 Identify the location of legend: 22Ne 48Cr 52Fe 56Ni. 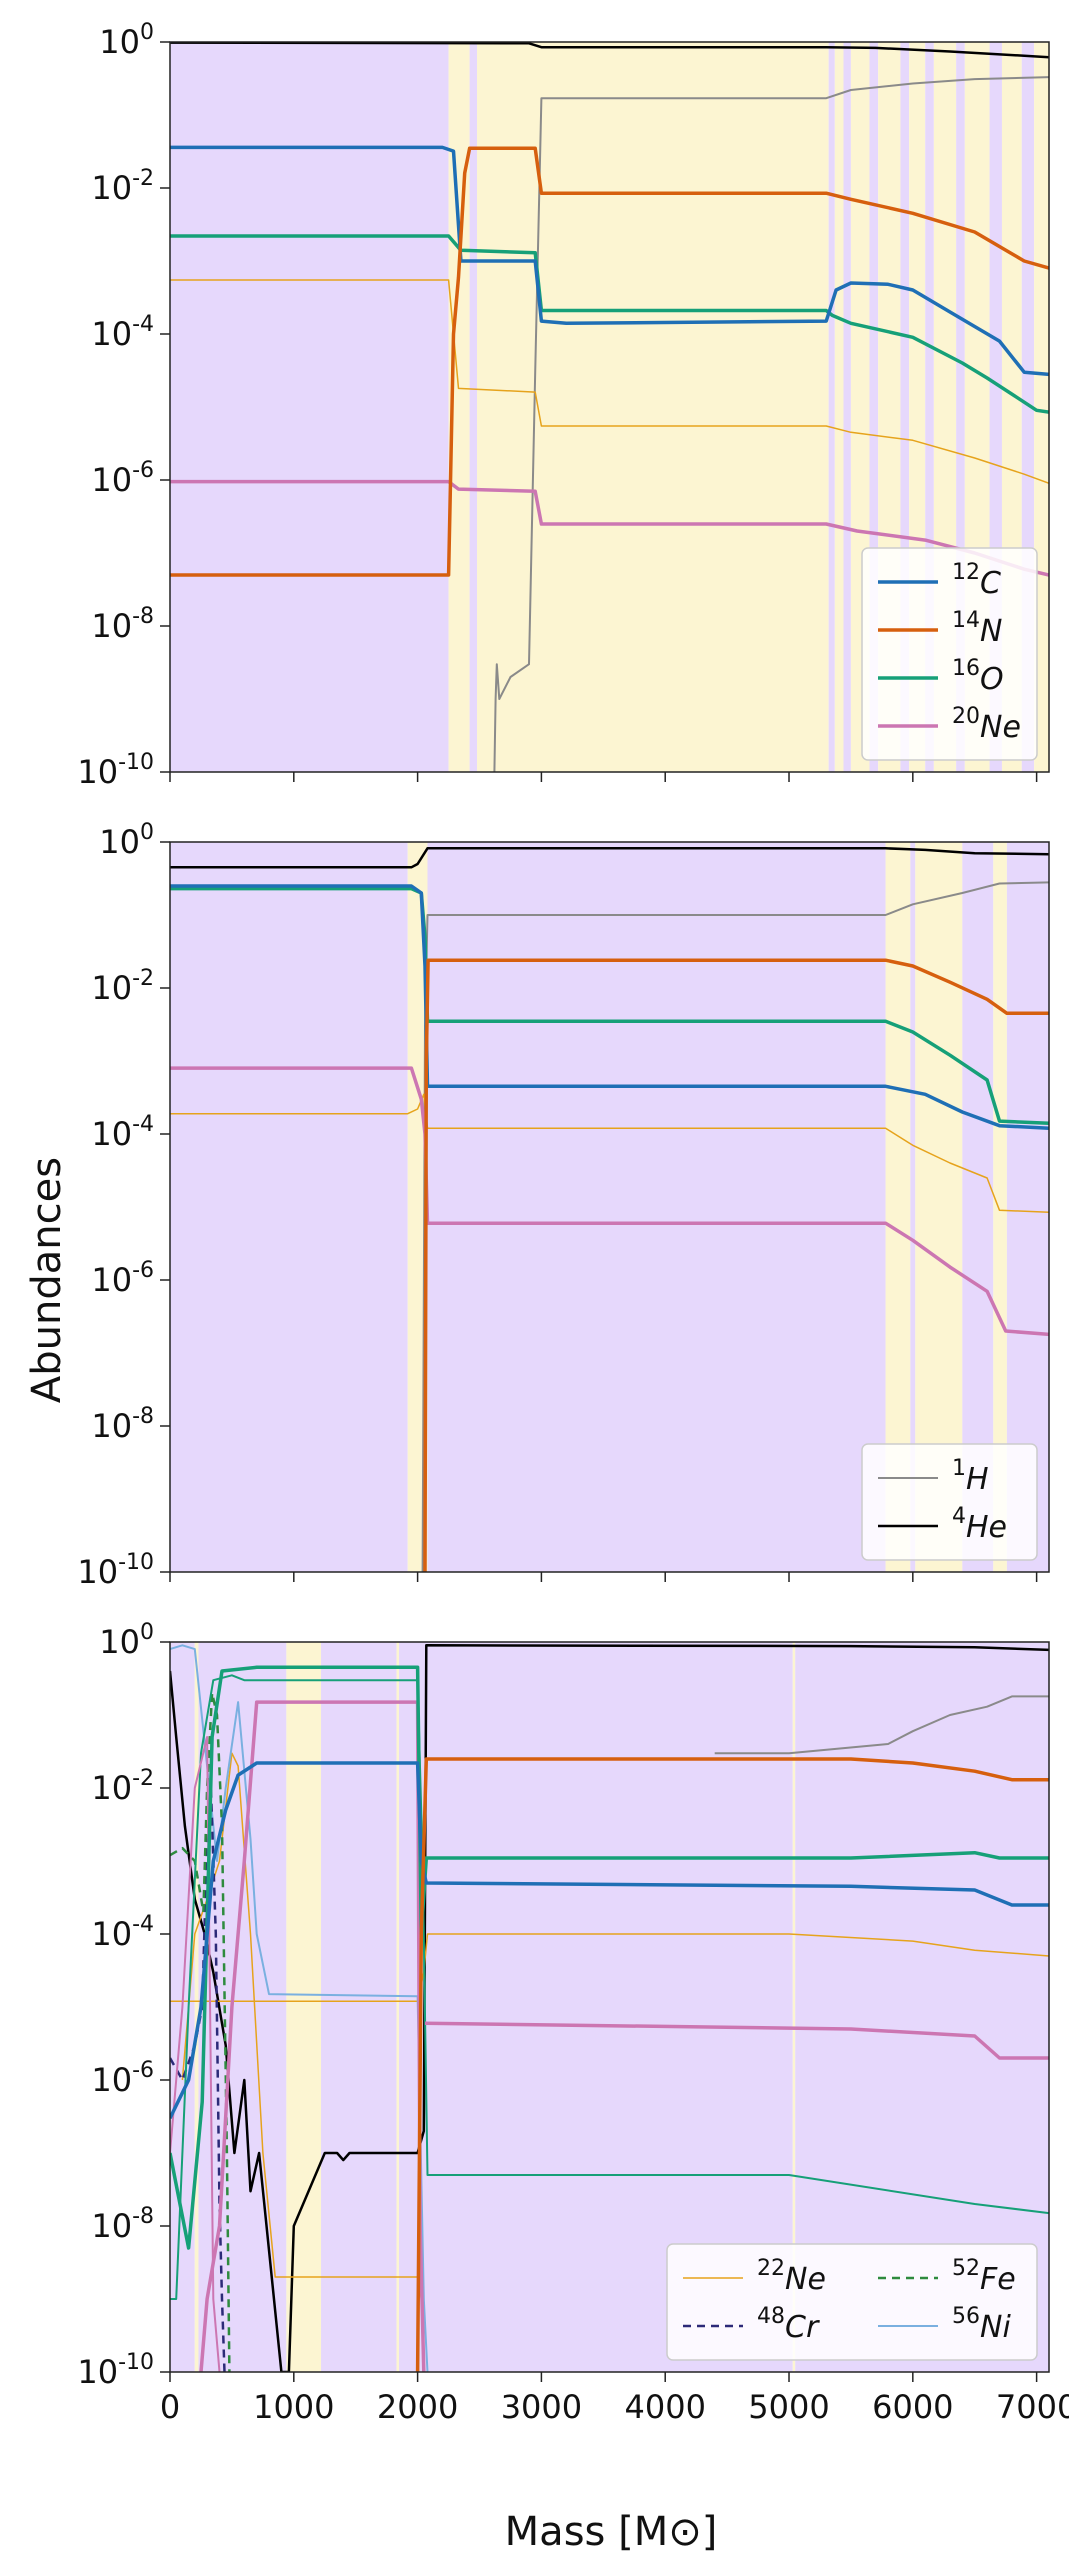
(852, 2302).